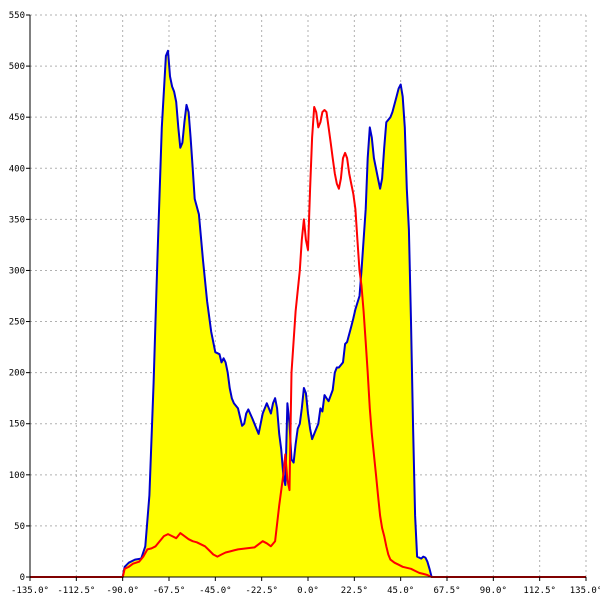 The height and width of the screenshot is (600, 600). What do you see at coordinates (354, 591) in the screenshot?
I see `x-tick-label-7: 22.5°` at bounding box center [354, 591].